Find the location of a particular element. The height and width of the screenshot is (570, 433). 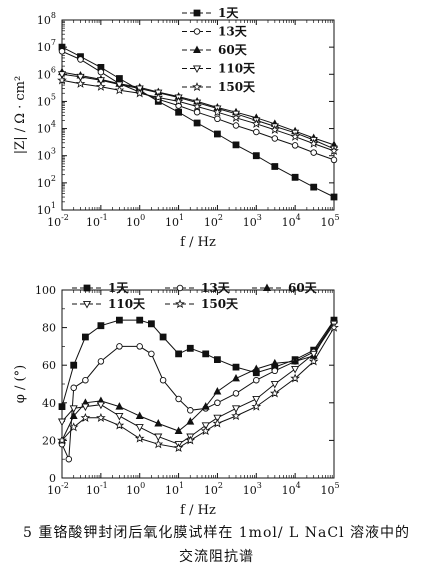

y-tick-label: 10⁶ is located at coordinates (46, 73).